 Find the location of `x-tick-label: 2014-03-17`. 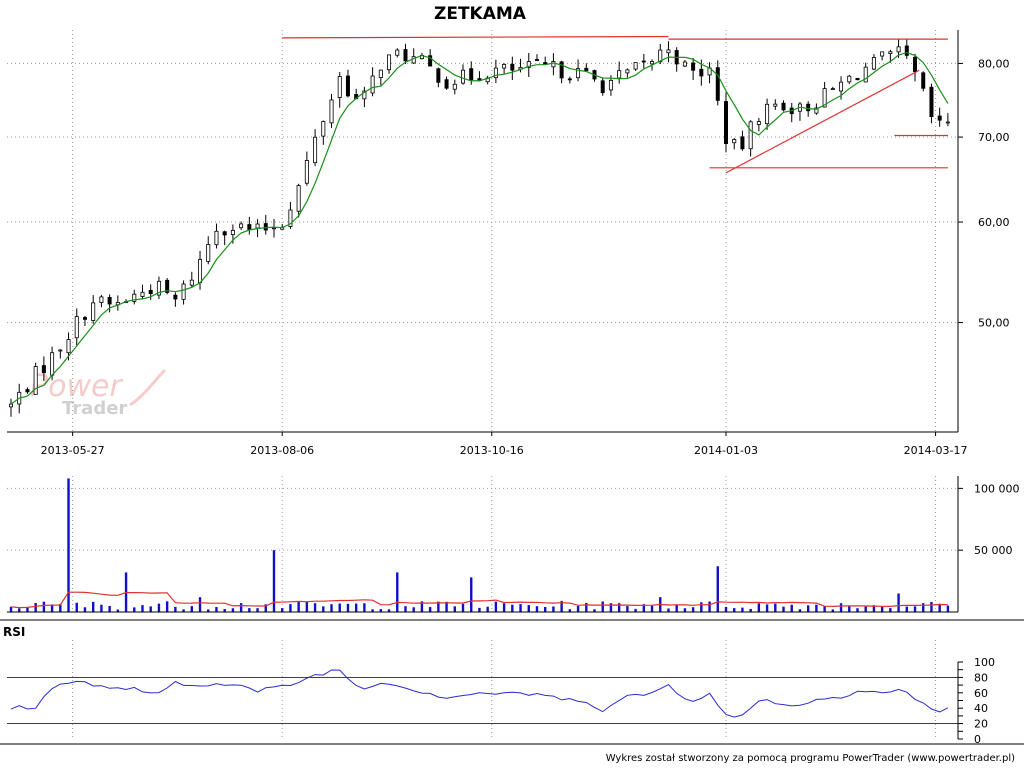

x-tick-label: 2014-03-17 is located at coordinates (936, 450).